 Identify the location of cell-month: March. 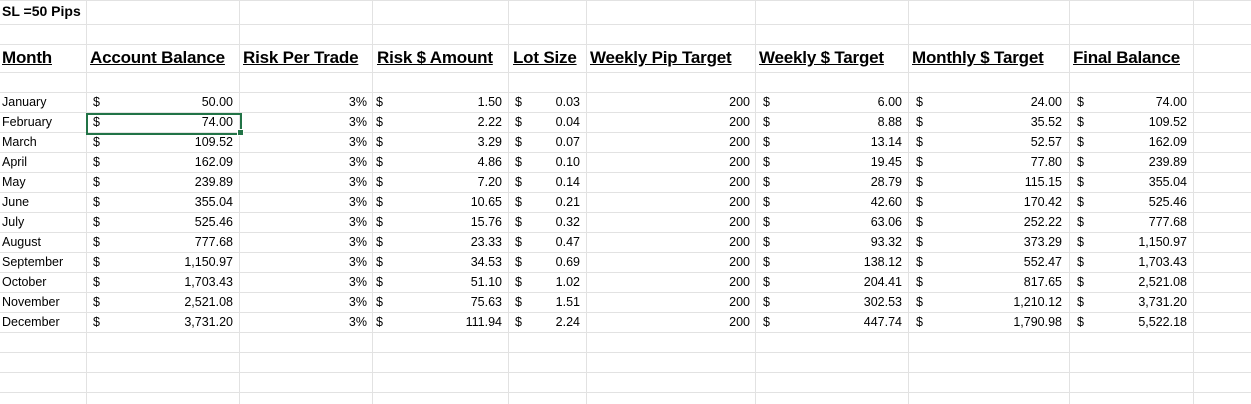
(19, 142).